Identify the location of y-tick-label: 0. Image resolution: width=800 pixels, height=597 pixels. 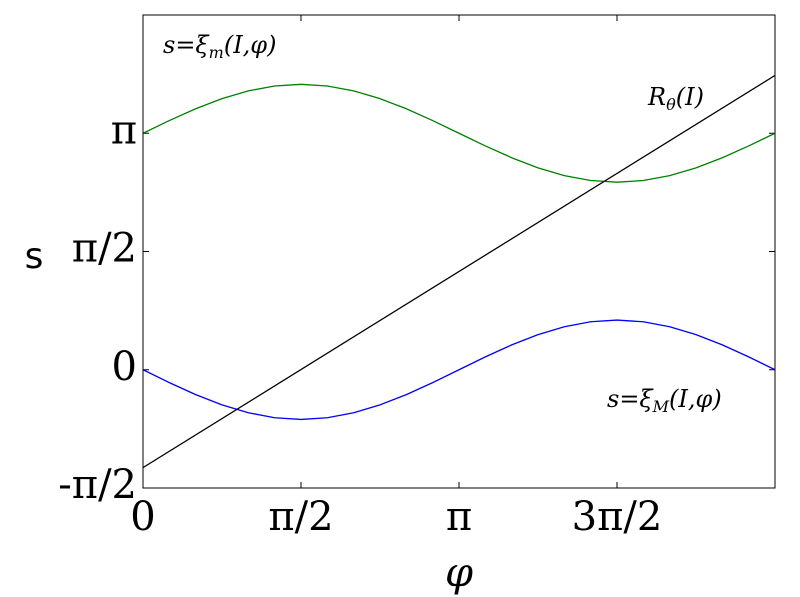
(124, 367).